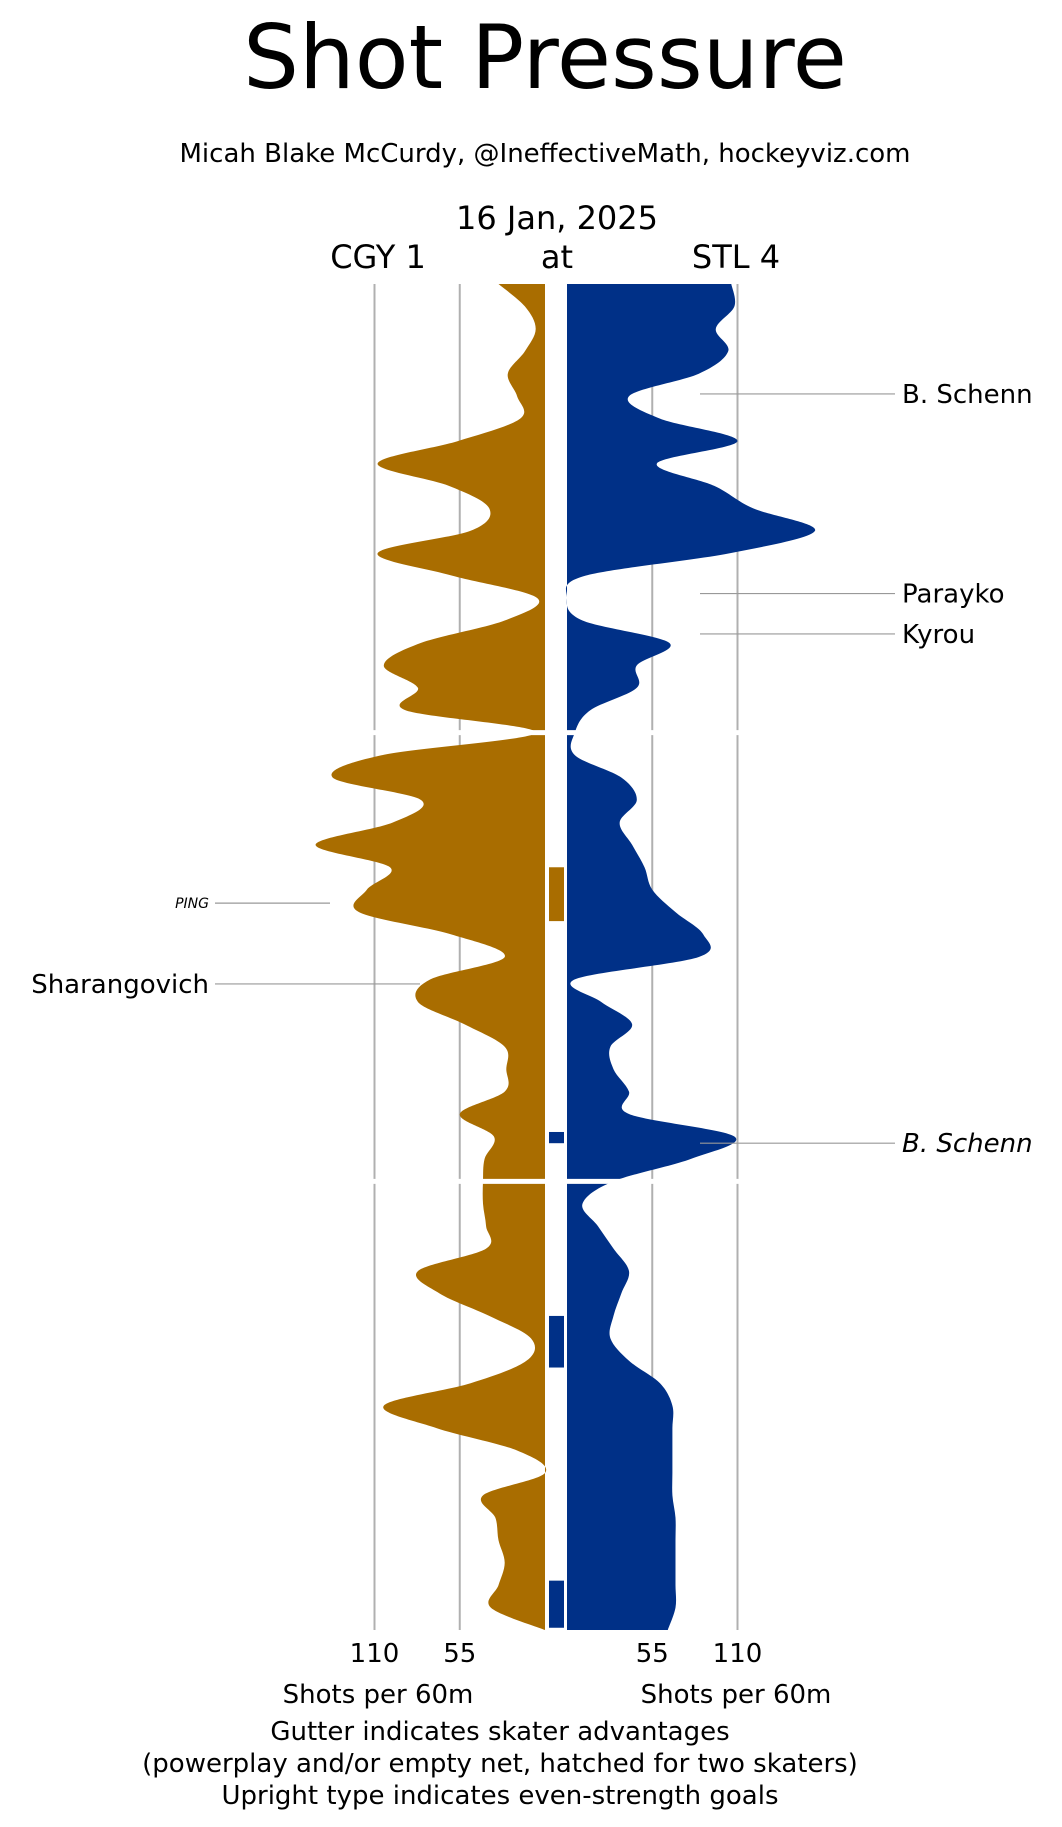 The height and width of the screenshot is (1827, 1062). Describe the element at coordinates (967, 1144) in the screenshot. I see `goal-label-5: B. Schenn` at that location.